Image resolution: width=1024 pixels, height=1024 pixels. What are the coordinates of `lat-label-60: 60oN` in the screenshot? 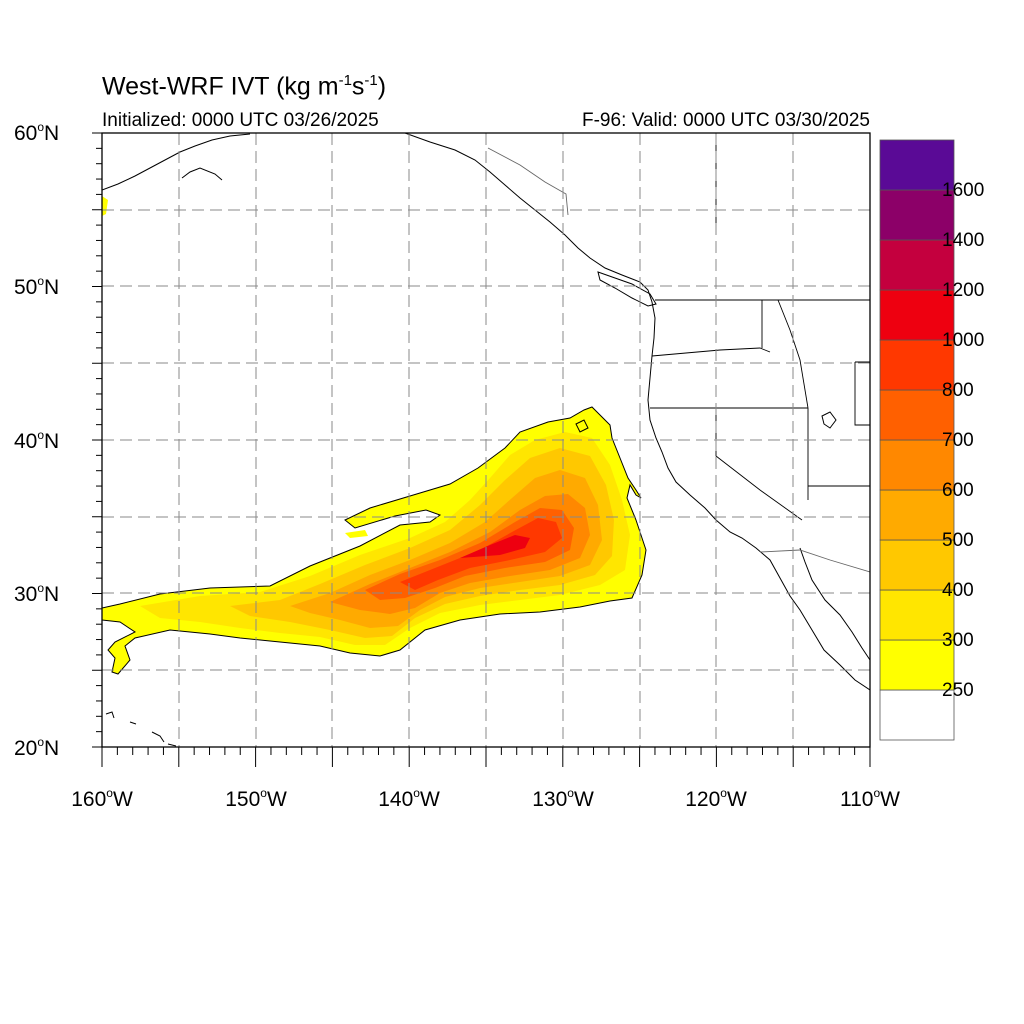 It's located at (37, 132).